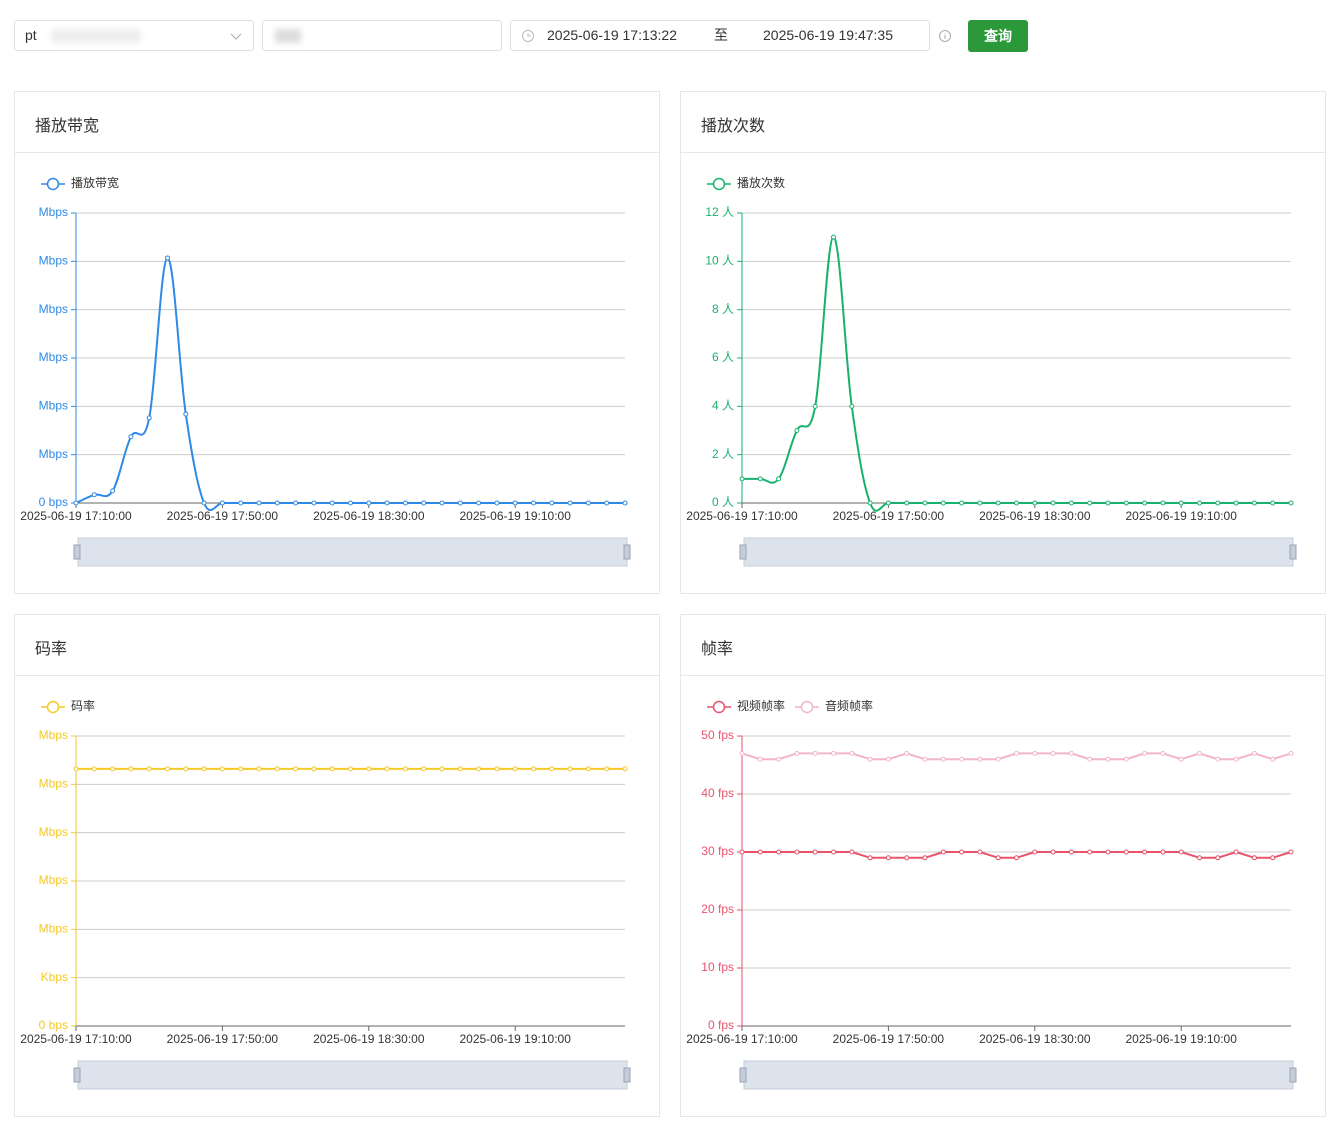 This screenshot has width=1338, height=1121. Describe the element at coordinates (998, 36) in the screenshot. I see `query-button: 查询` at that location.